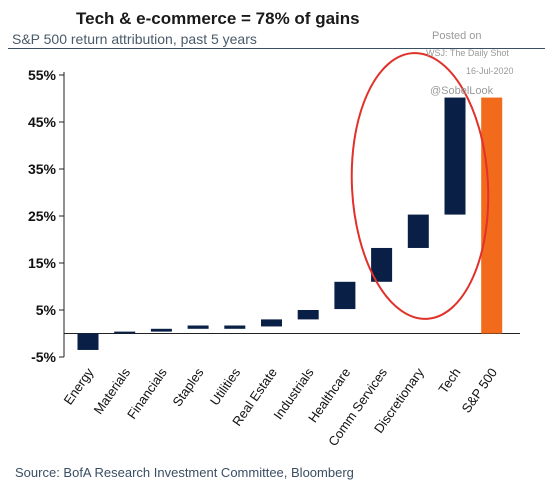 This screenshot has width=557, height=494. What do you see at coordinates (218, 18) in the screenshot?
I see `chart-title: Tech & e-commerce = 78% of gains` at bounding box center [218, 18].